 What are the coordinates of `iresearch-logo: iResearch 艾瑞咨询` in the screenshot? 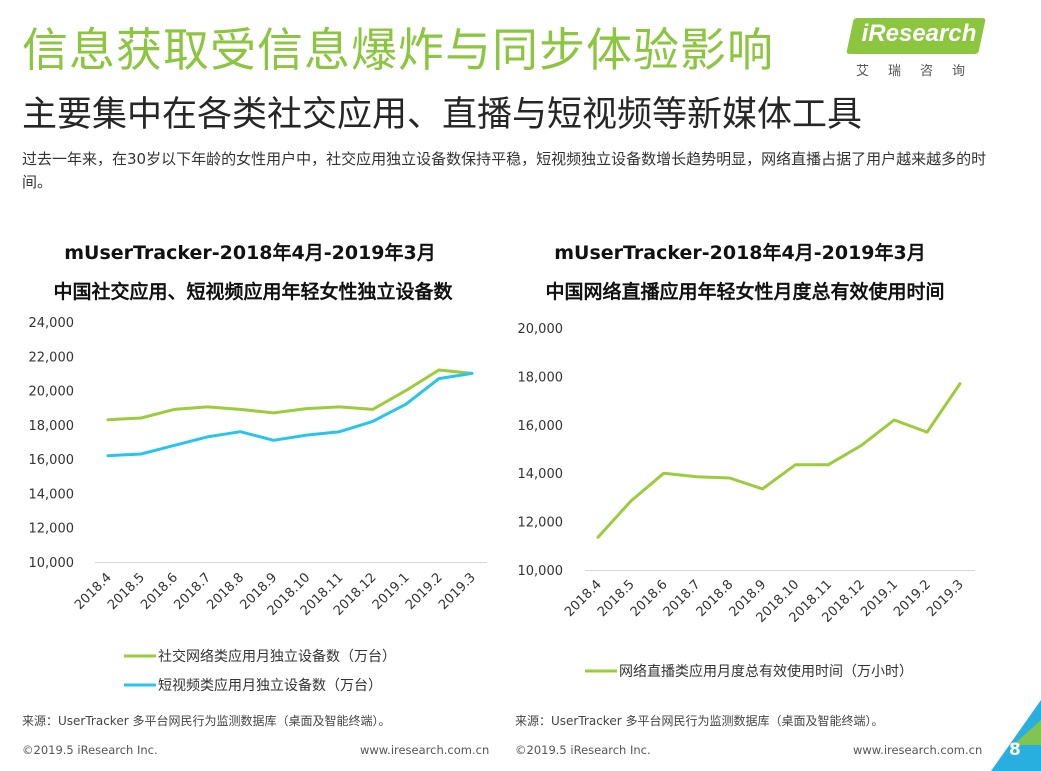 It's located at (918, 46).